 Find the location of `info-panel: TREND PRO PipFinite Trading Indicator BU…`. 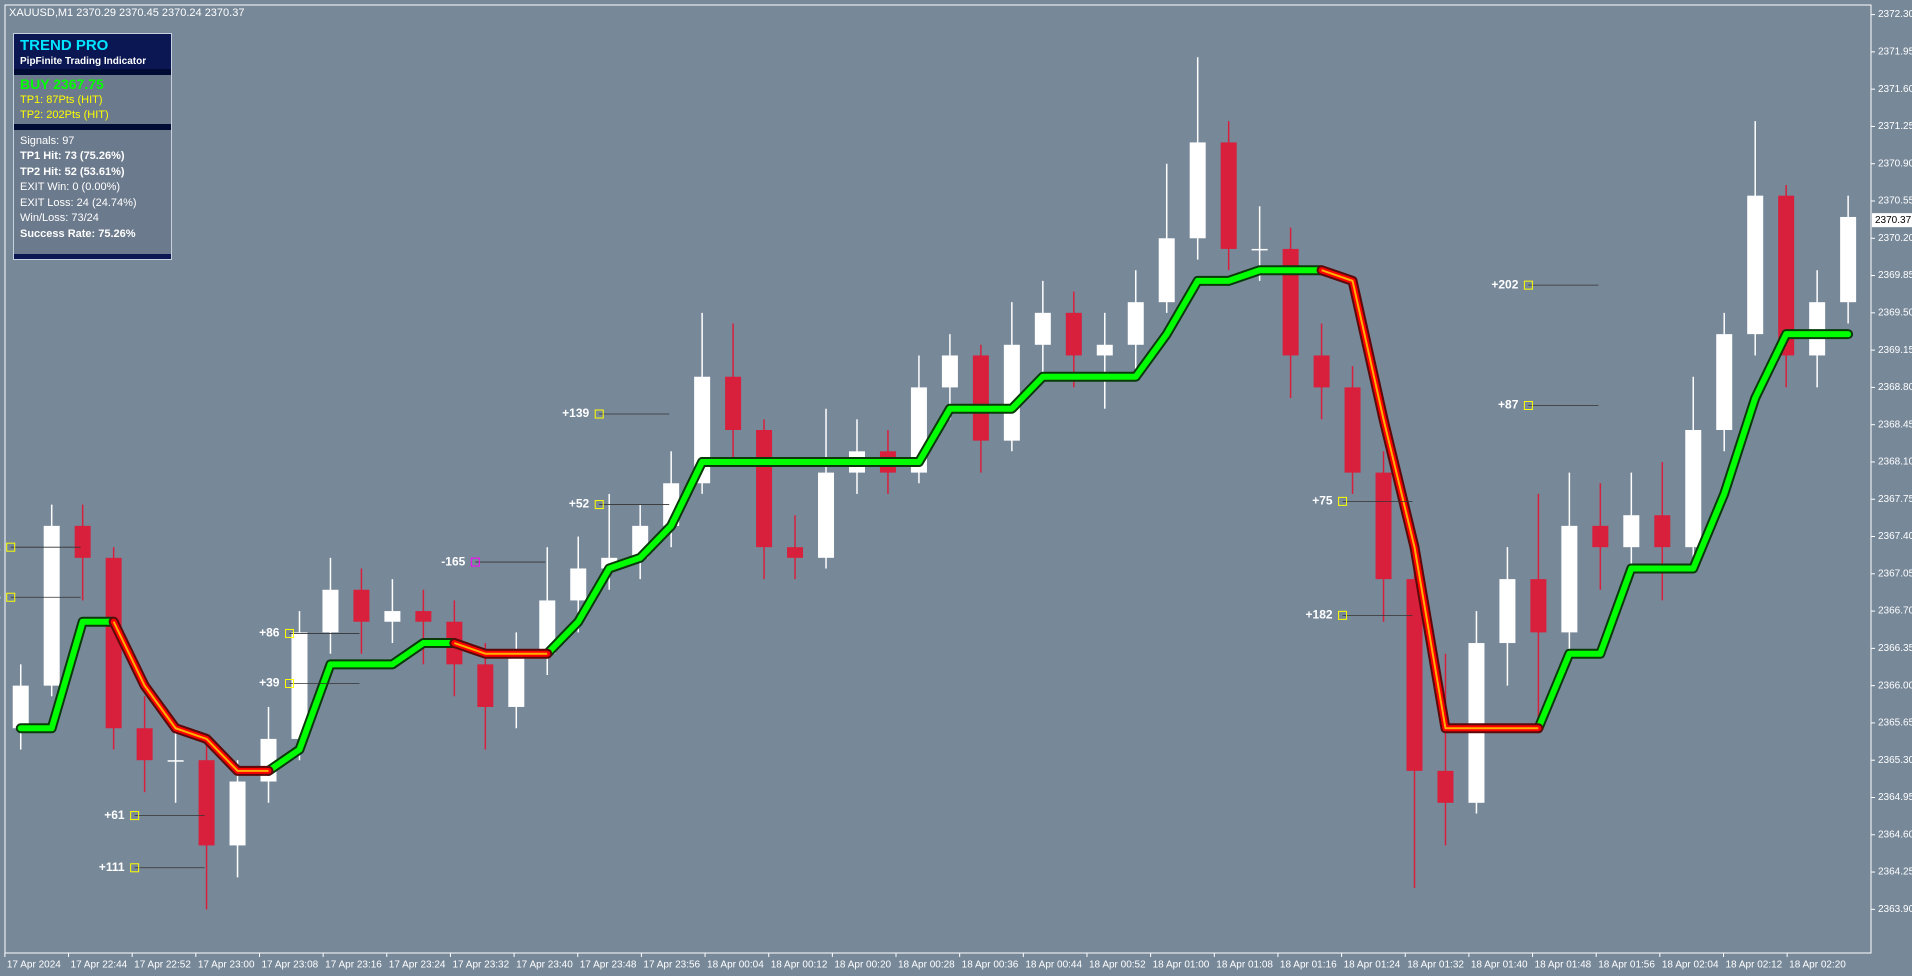

info-panel: TREND PRO PipFinite Trading Indicator BU… is located at coordinates (92, 146).